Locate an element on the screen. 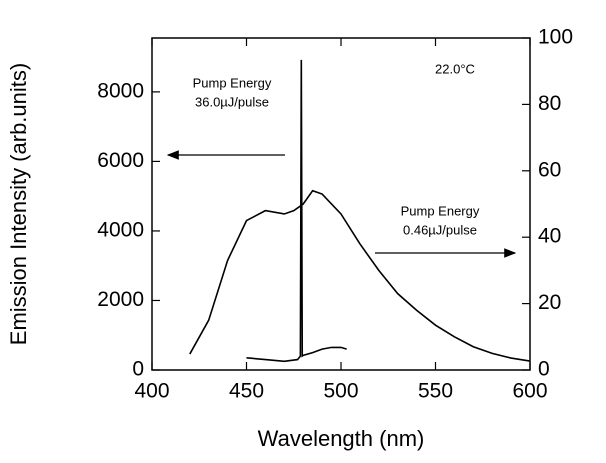 The image size is (606, 463). x-tick-label: 400 is located at coordinates (151, 391).